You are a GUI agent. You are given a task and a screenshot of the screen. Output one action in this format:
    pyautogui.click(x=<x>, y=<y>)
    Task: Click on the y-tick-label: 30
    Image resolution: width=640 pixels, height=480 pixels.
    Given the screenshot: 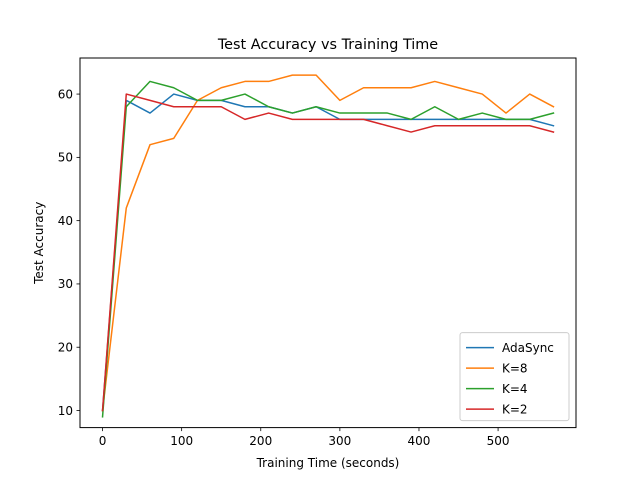 What is the action you would take?
    pyautogui.click(x=65, y=284)
    